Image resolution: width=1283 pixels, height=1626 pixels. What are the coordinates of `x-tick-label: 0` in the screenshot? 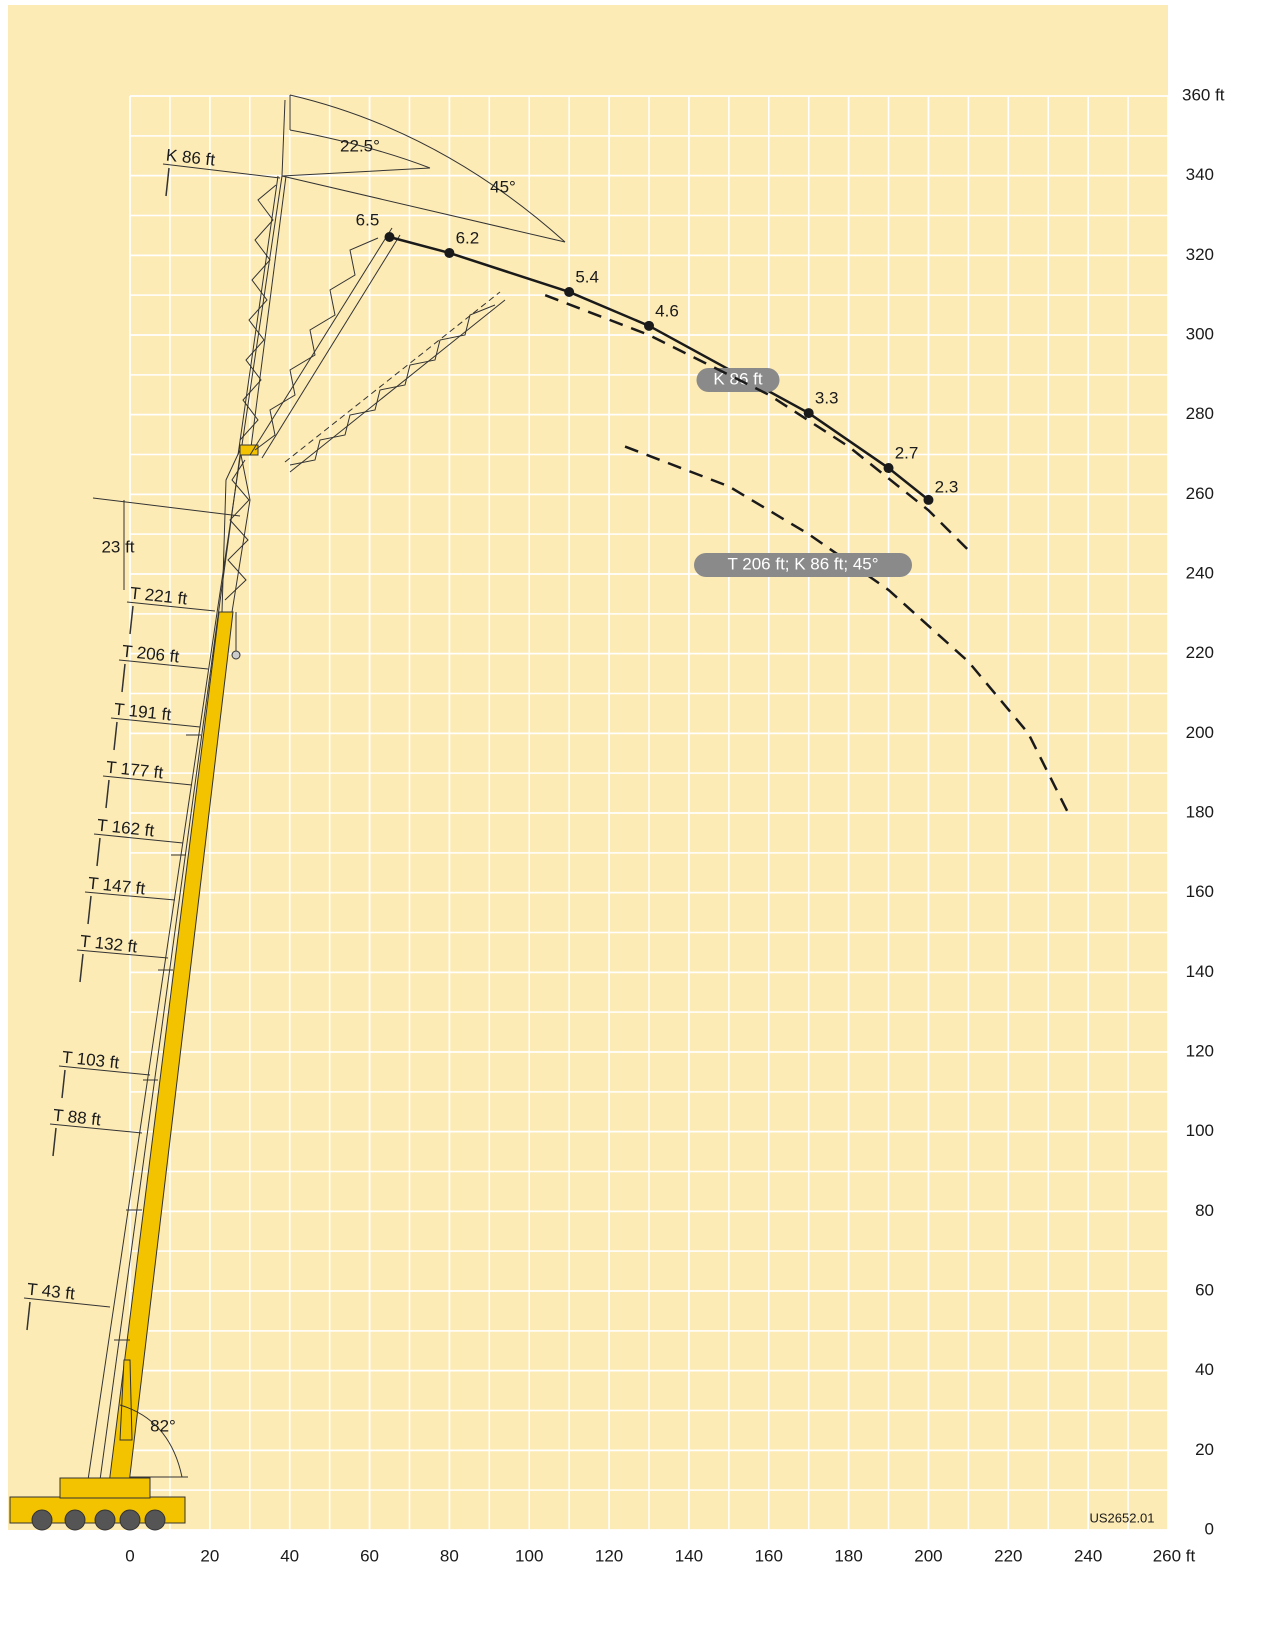 It's located at (129, 1555).